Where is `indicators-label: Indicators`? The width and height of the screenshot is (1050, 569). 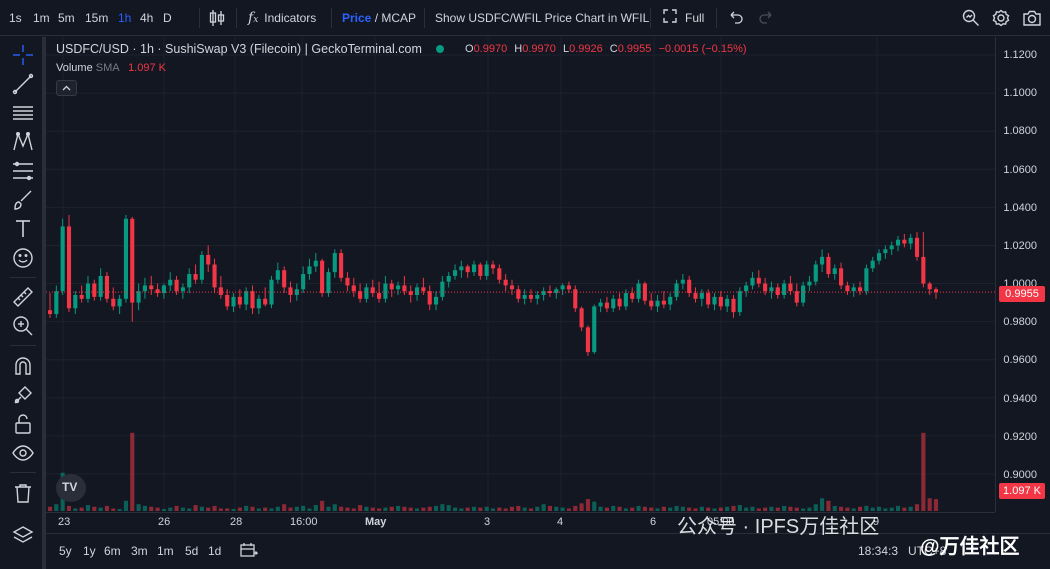
indicators-label: Indicators is located at coordinates (290, 18).